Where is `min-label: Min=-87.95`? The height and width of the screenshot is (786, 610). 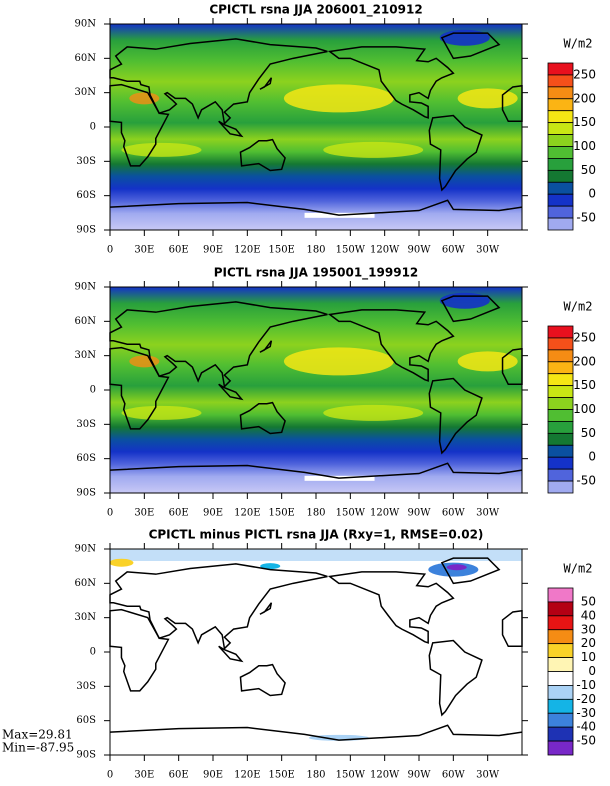
min-label: Min=-87.95 is located at coordinates (38, 748).